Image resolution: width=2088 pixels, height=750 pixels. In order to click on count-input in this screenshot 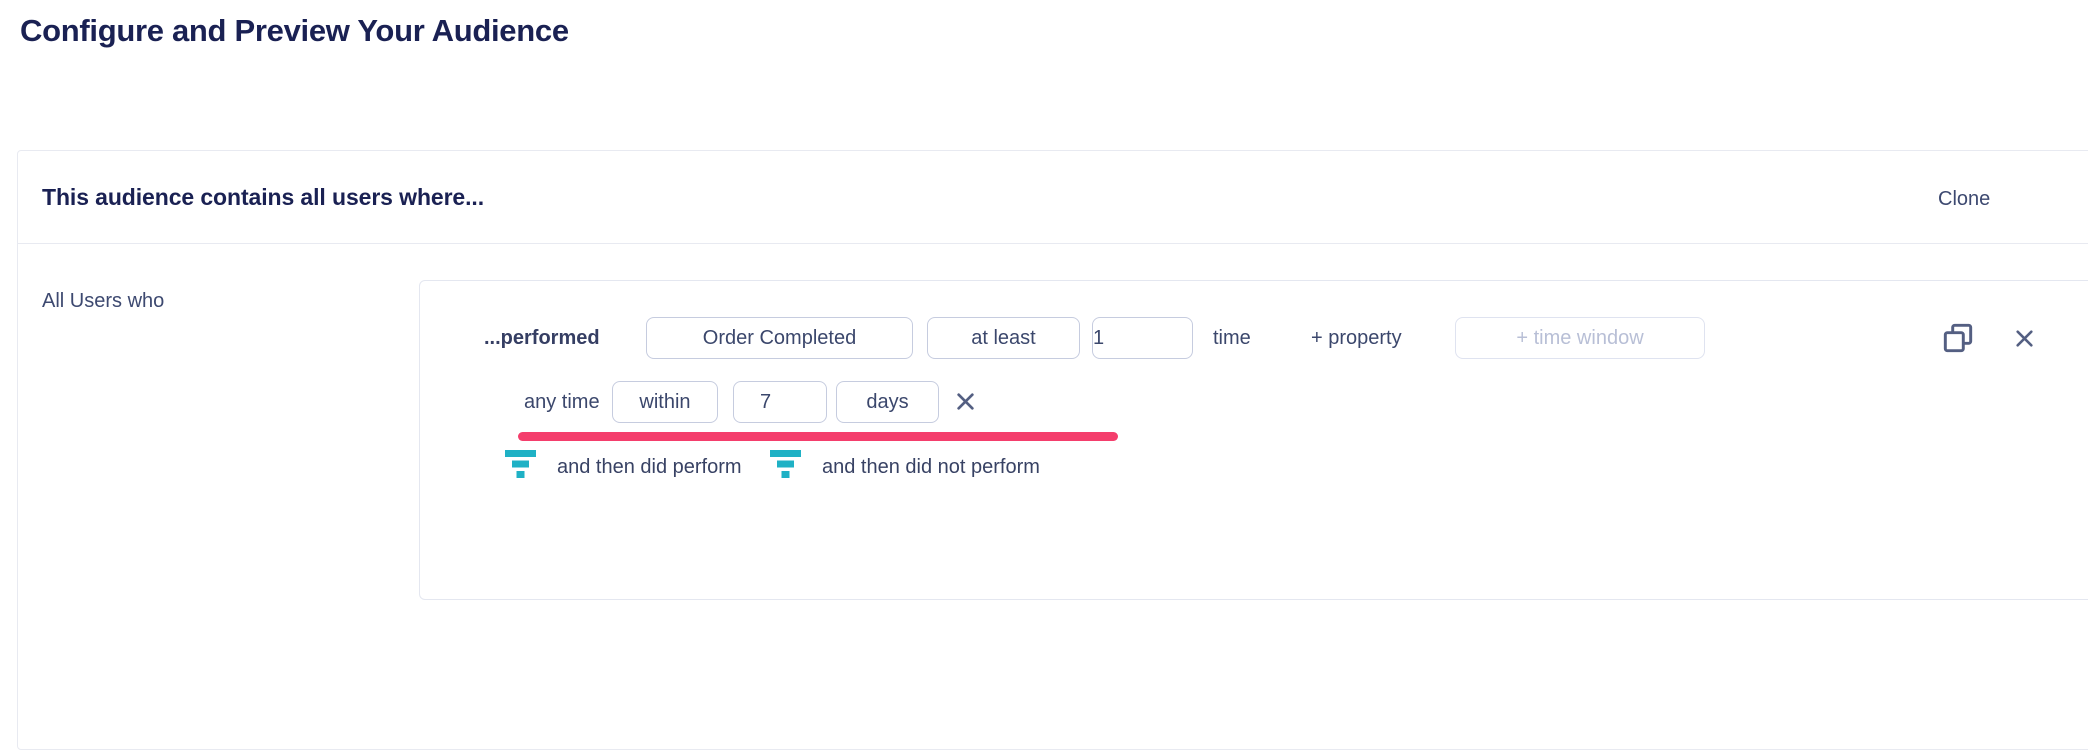, I will do `click(1142, 338)`.